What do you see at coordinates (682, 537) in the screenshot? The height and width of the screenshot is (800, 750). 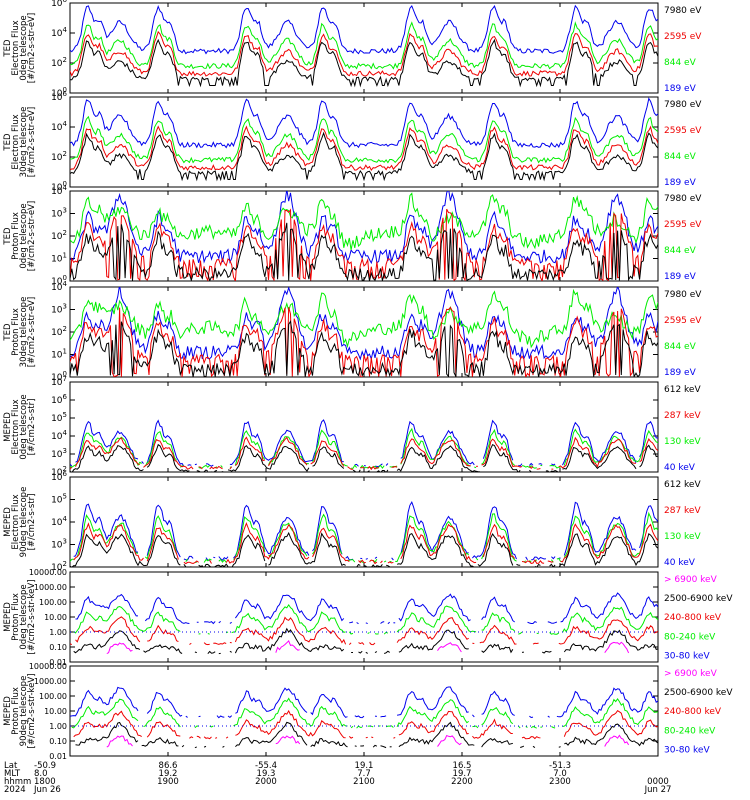 I see `legend-entry: 130 keV` at bounding box center [682, 537].